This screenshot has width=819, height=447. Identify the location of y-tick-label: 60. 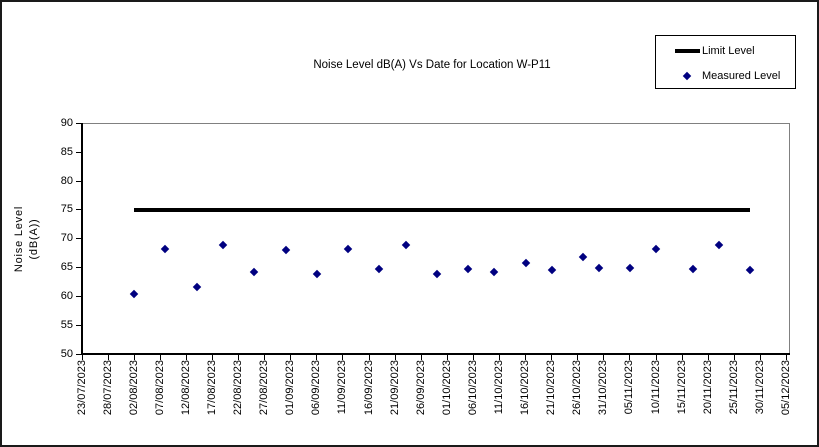
(66, 295).